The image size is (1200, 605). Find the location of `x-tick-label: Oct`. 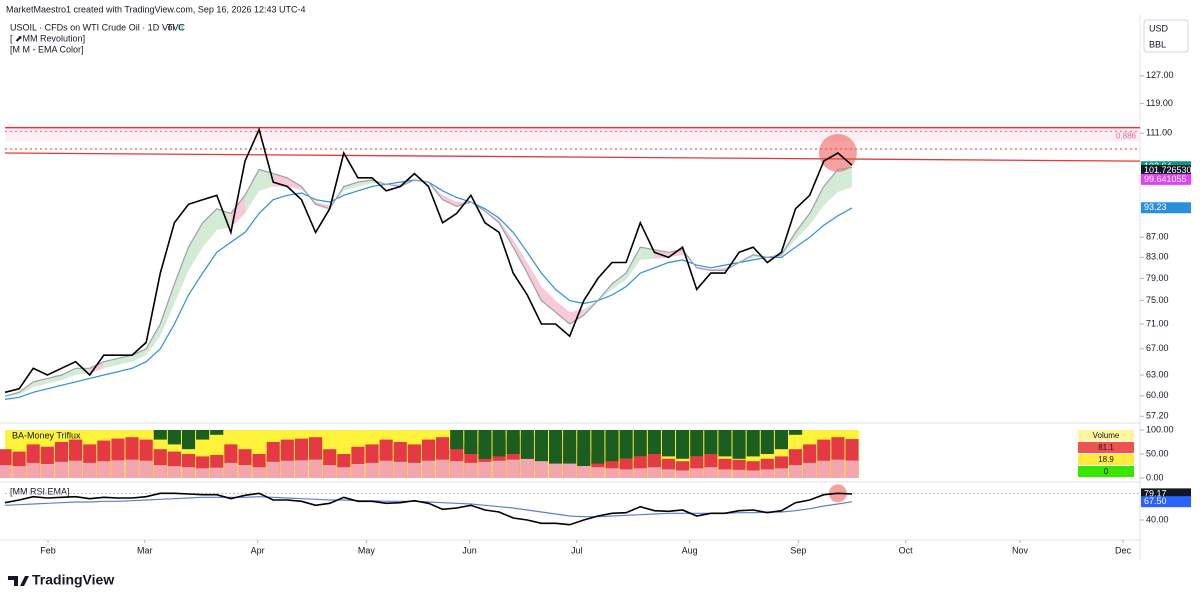

x-tick-label: Oct is located at coordinates (906, 550).